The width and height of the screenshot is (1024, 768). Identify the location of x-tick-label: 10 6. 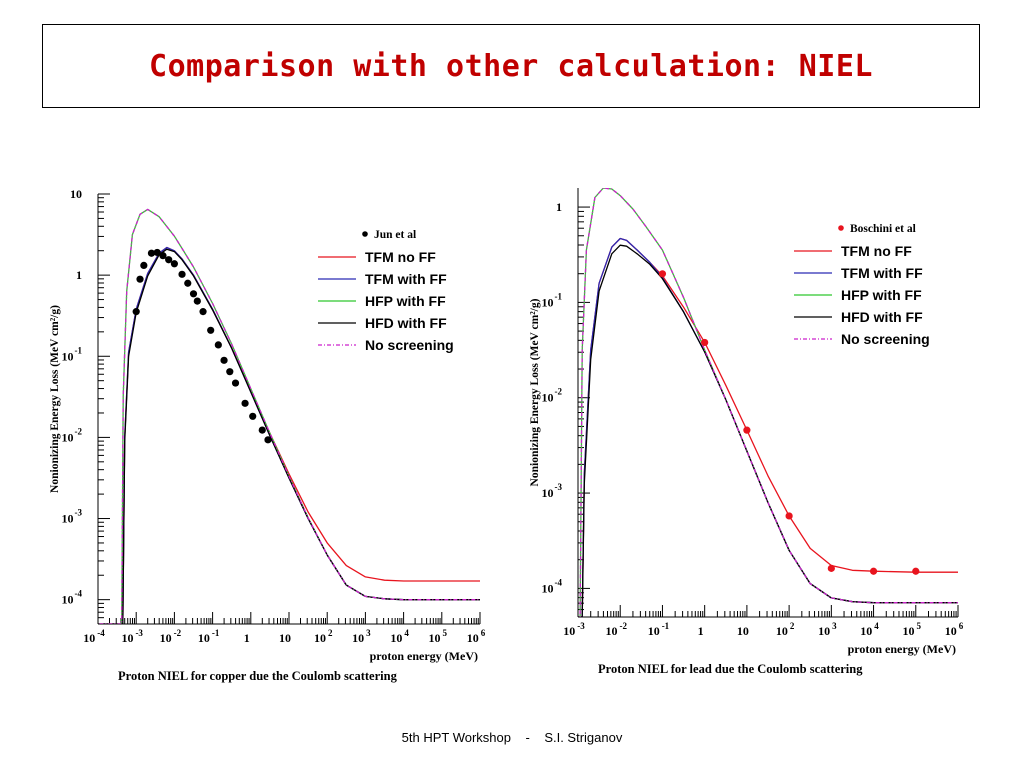
(954, 629).